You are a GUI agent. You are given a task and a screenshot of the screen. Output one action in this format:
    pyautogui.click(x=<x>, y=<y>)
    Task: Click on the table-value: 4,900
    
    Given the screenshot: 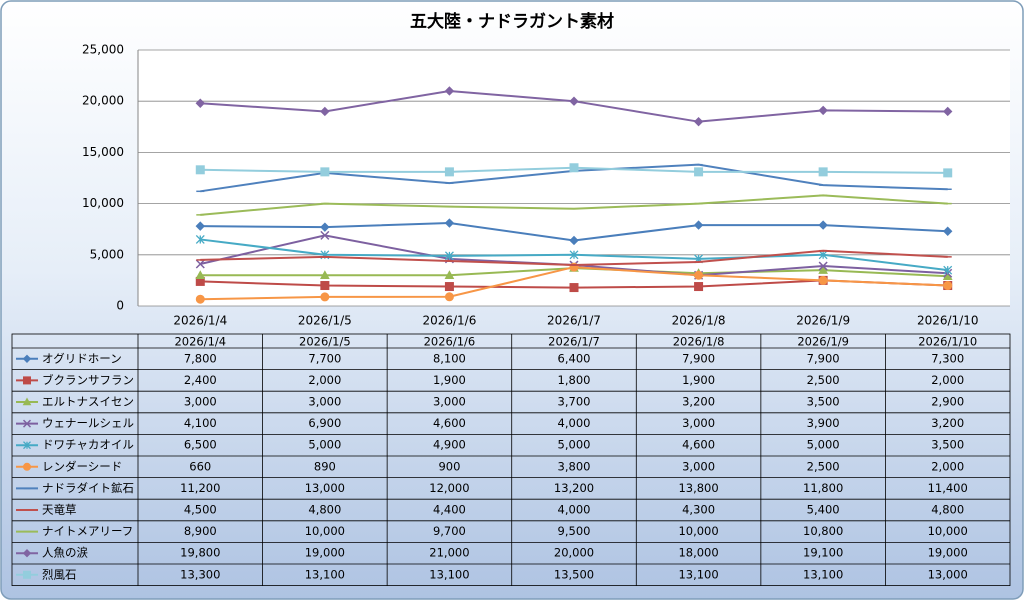 What is the action you would take?
    pyautogui.click(x=449, y=445)
    